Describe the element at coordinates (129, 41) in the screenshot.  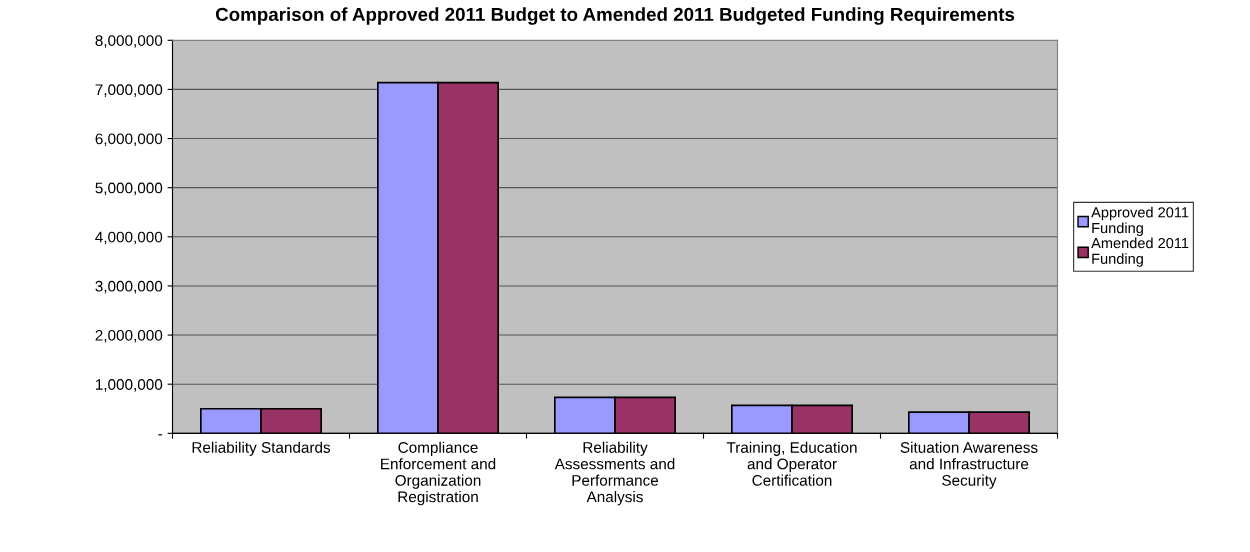
I see `y-tick-label: 8,000,000` at that location.